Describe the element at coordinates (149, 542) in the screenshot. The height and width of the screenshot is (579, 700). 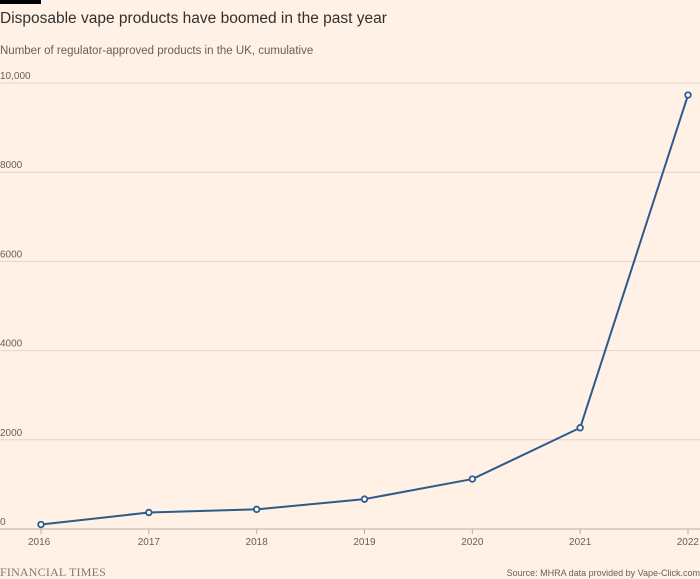
I see `x-tick-label: 2017` at that location.